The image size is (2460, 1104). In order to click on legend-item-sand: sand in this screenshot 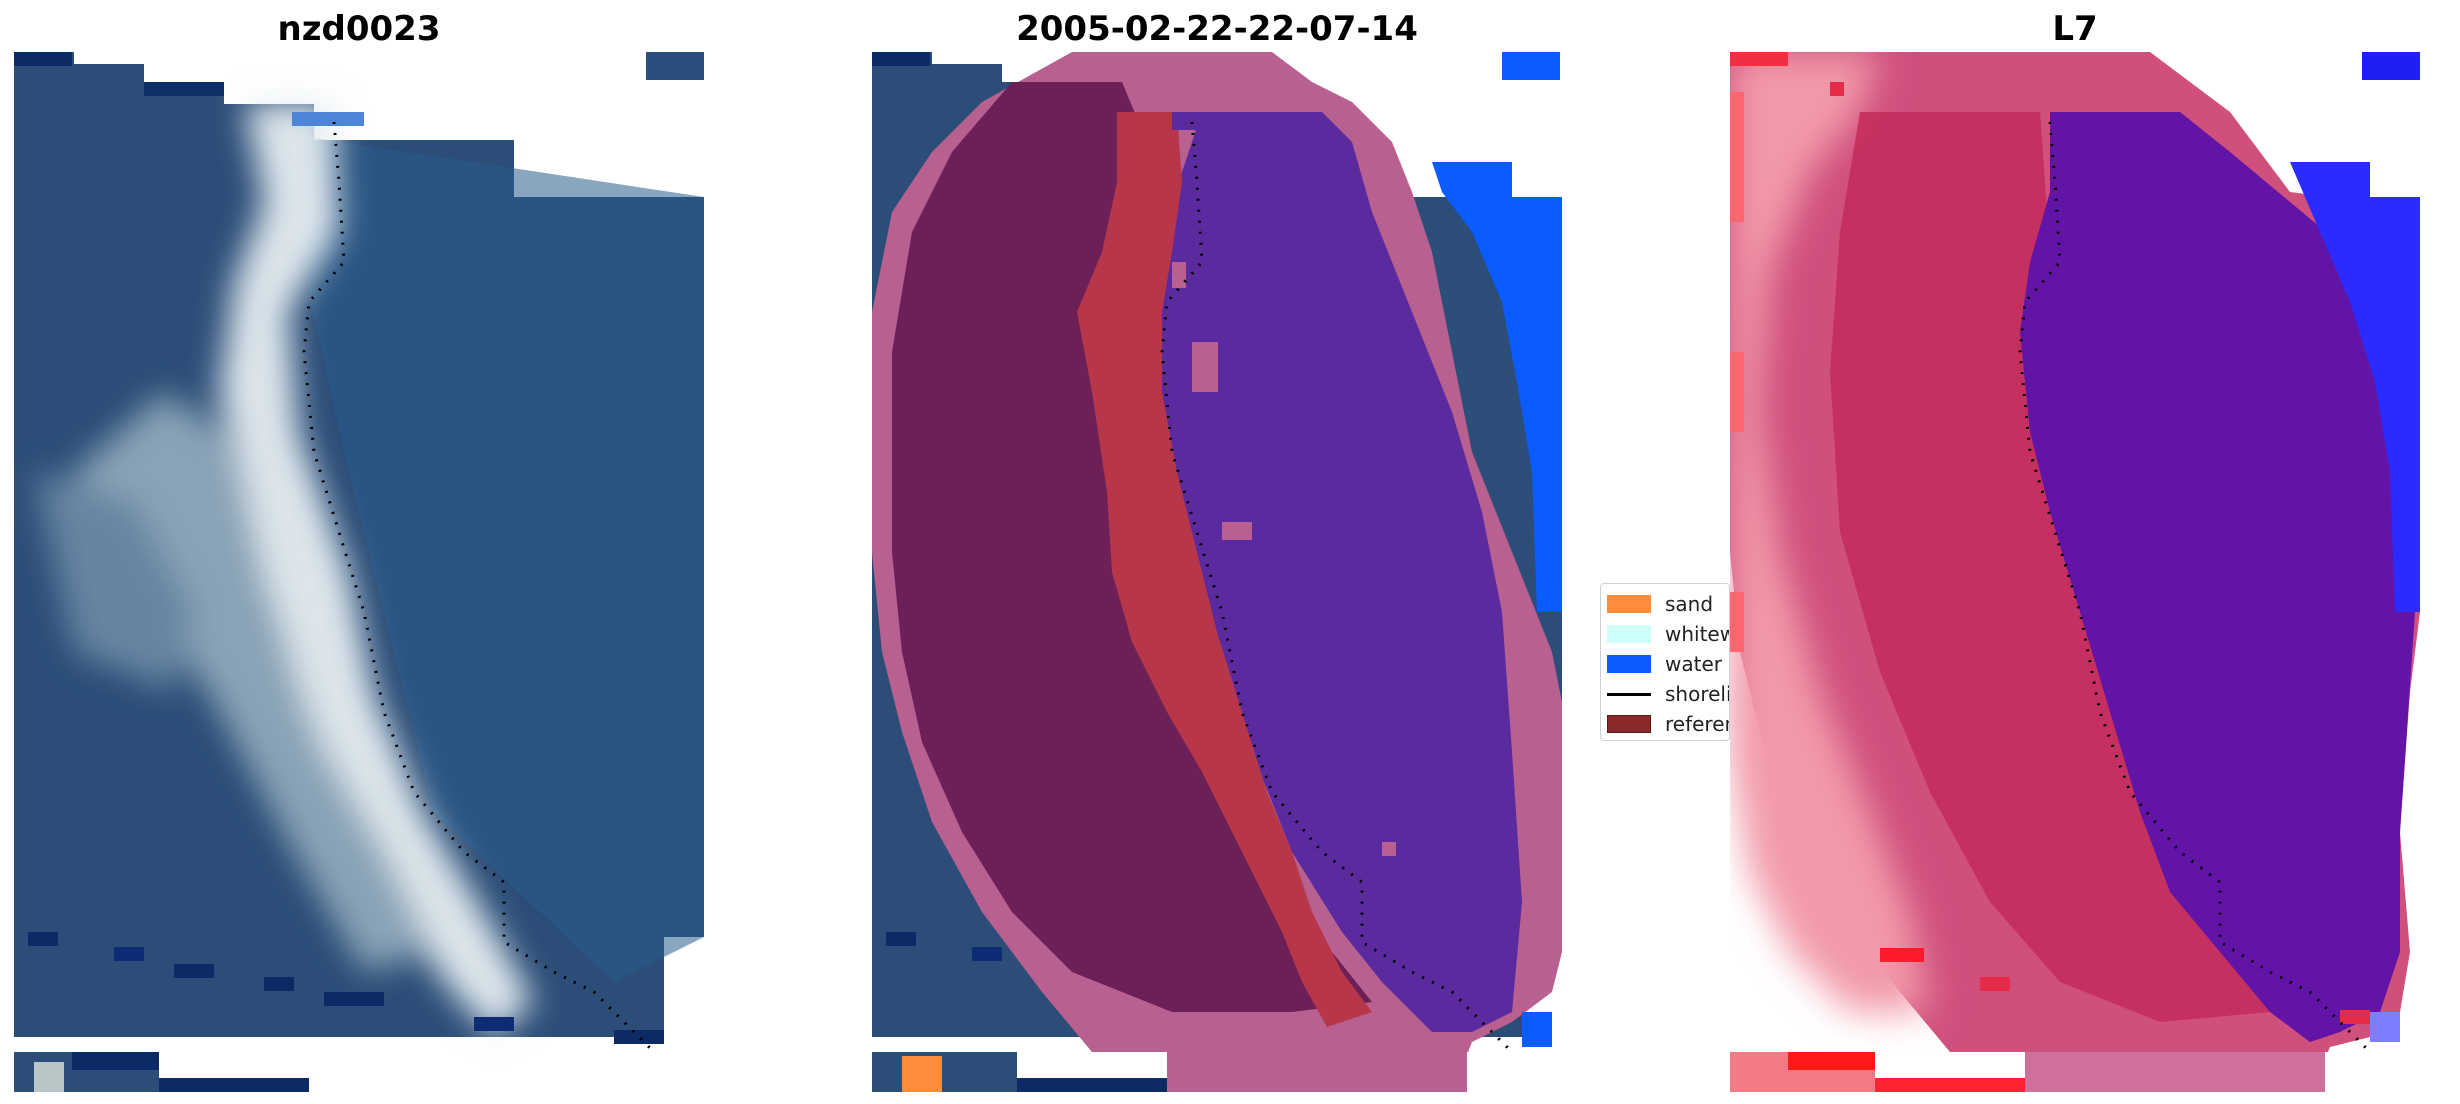, I will do `click(1665, 604)`.